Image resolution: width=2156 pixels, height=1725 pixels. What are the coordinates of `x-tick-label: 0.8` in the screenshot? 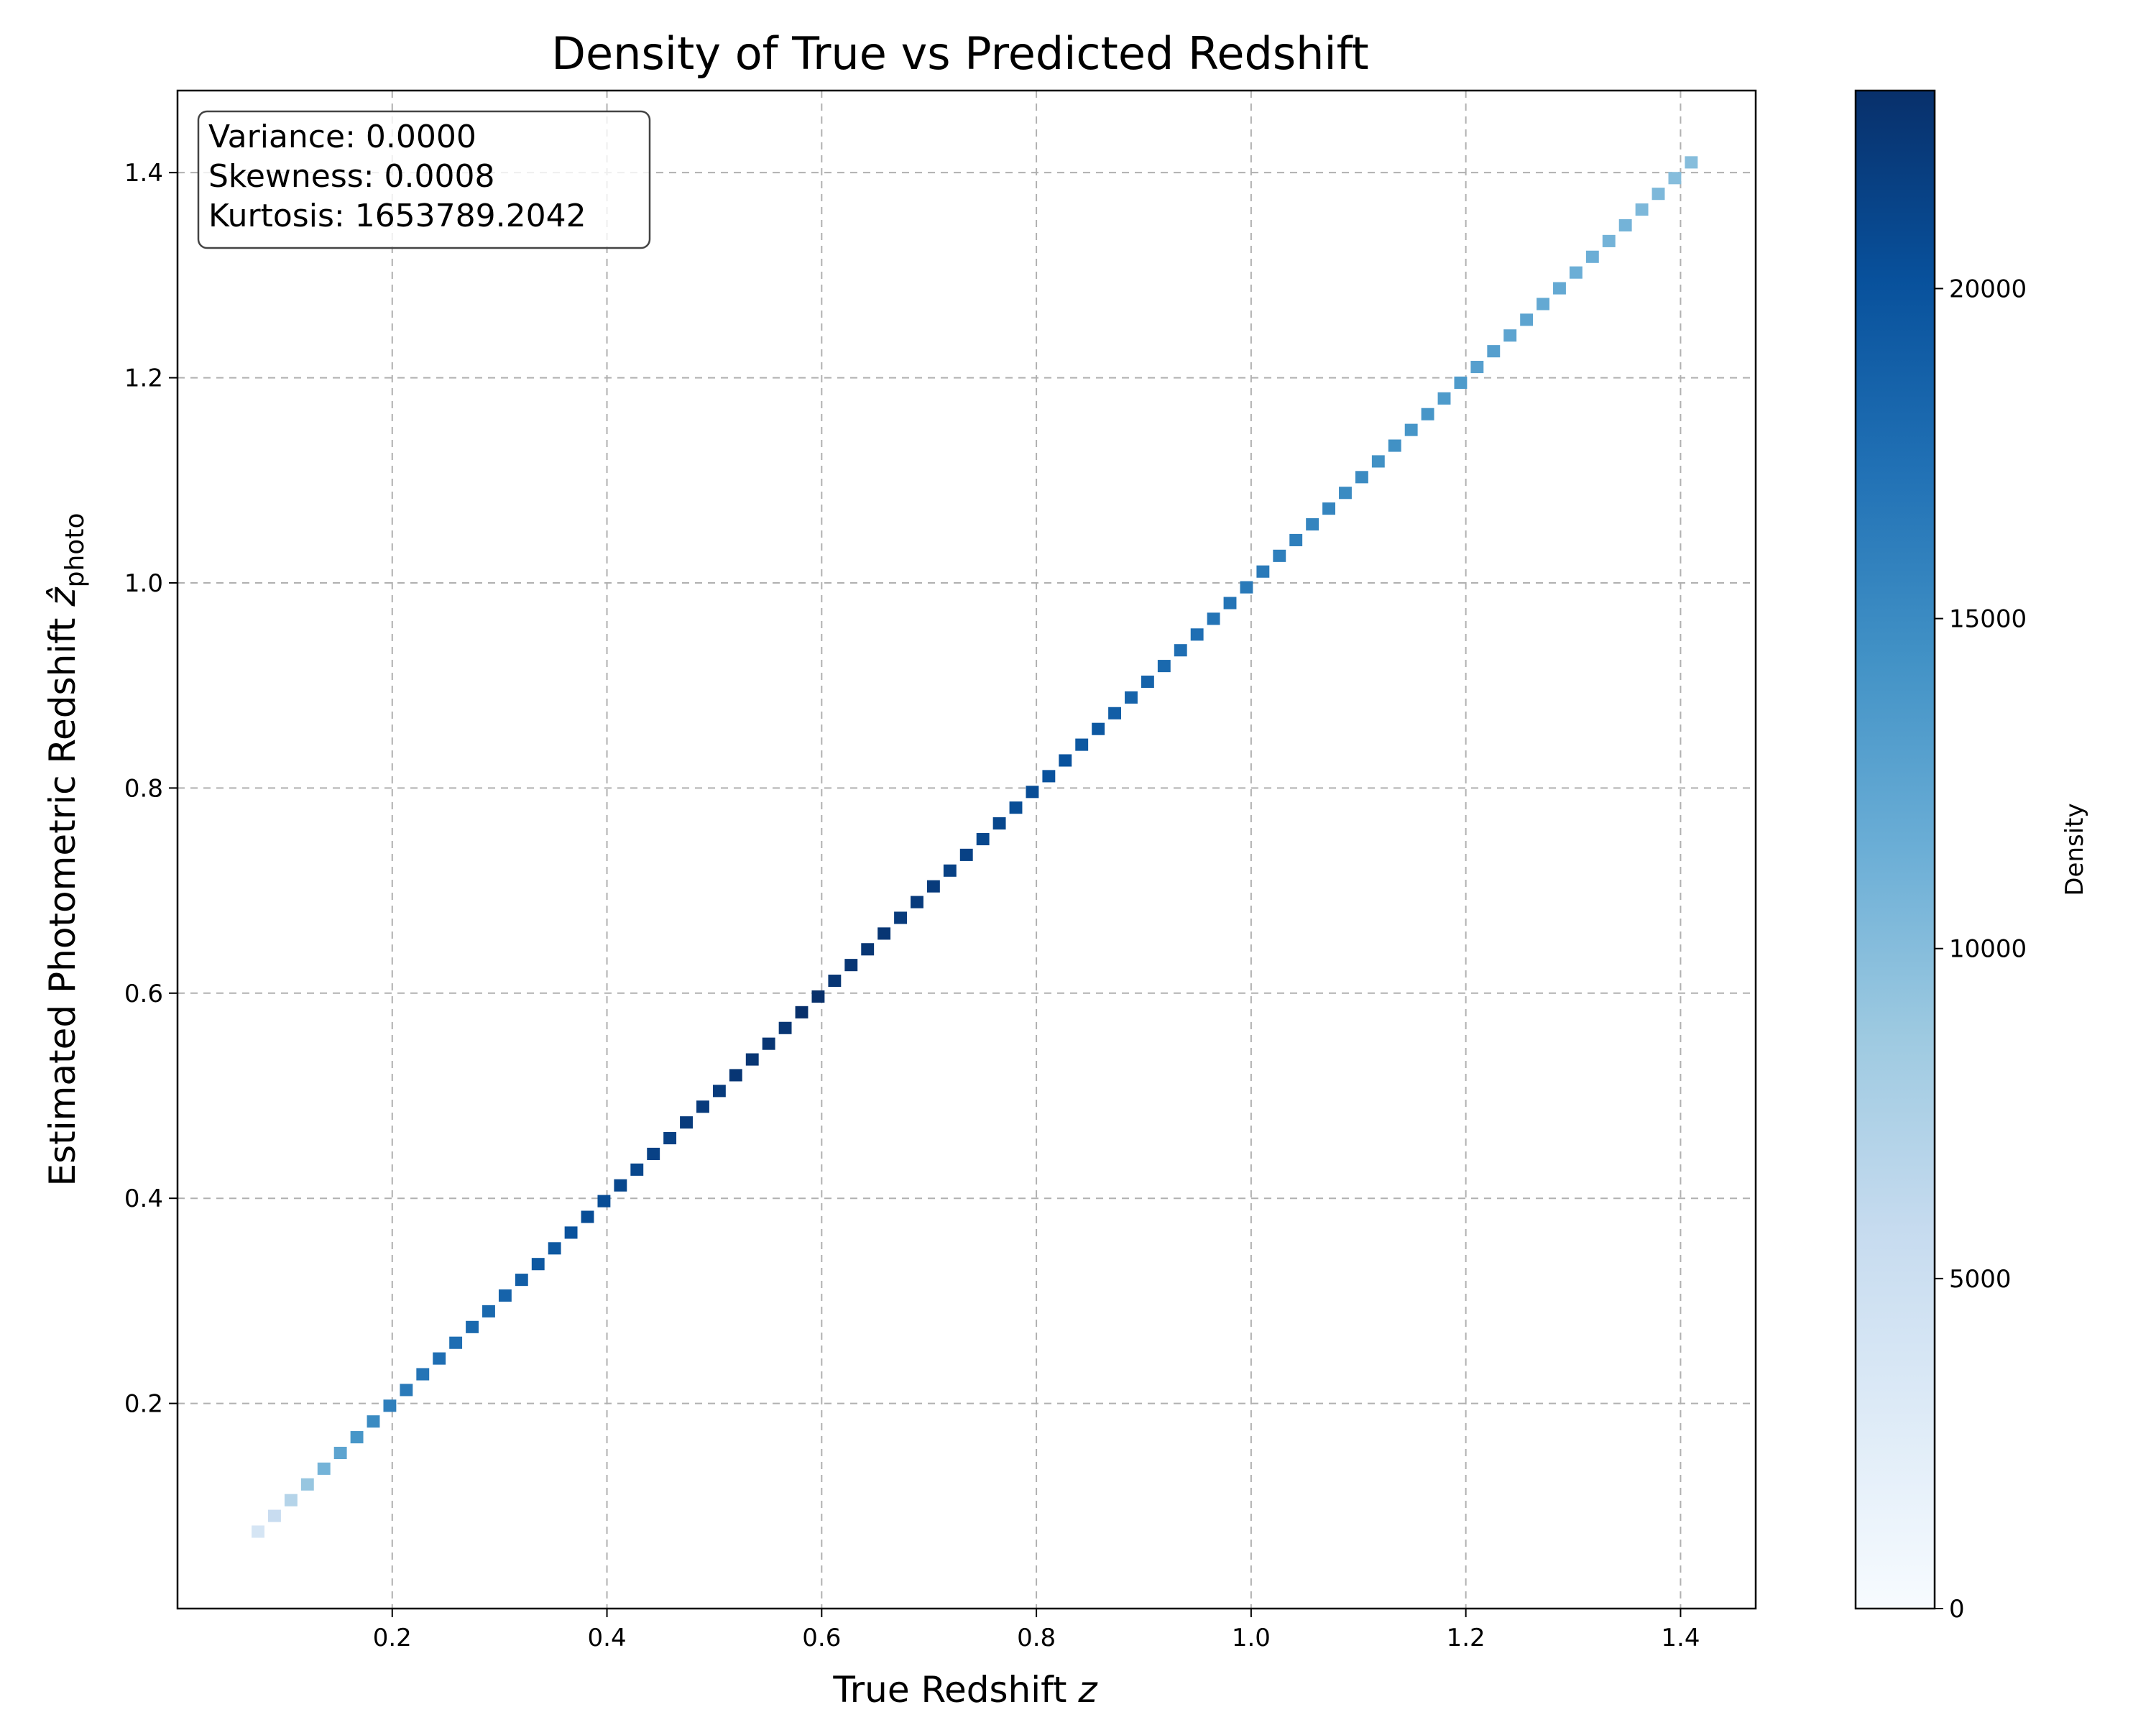 It's located at (1036, 1638).